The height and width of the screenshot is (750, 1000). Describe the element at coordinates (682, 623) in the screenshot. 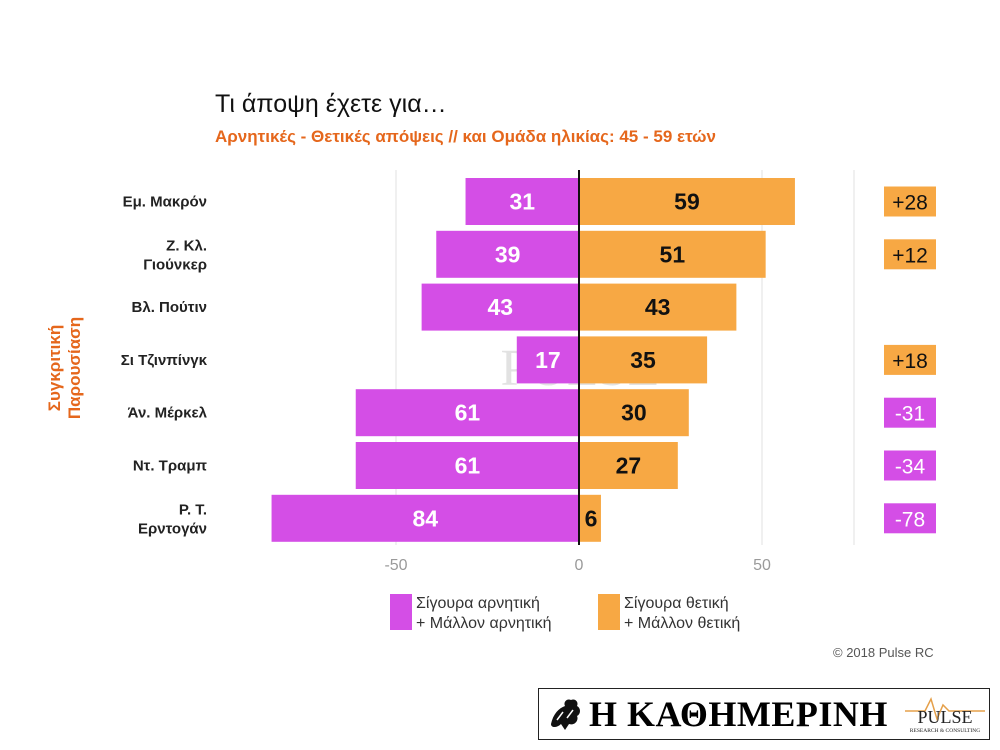

I see `legend-label-positive-line2: + Μάλλον θετική` at that location.